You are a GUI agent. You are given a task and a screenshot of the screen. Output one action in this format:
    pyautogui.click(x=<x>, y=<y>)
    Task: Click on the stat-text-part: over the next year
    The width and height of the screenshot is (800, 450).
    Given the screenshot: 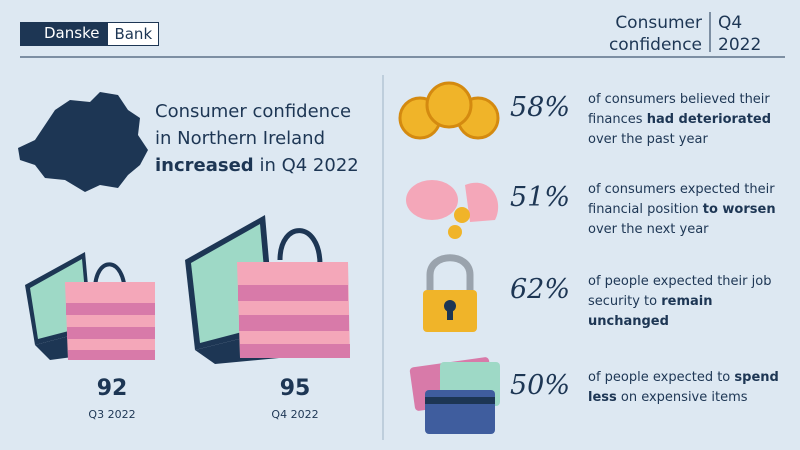 What is the action you would take?
    pyautogui.click(x=648, y=229)
    